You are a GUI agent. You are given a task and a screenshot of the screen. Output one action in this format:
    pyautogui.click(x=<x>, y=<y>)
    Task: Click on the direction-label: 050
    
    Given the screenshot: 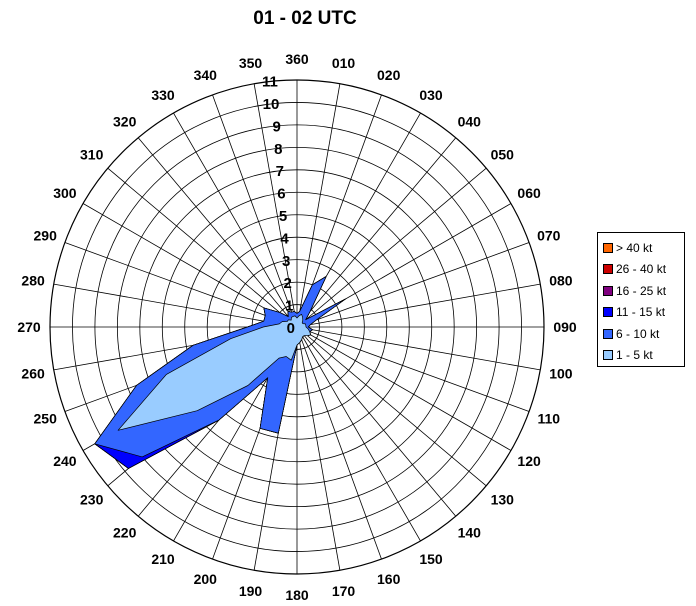 What is the action you would take?
    pyautogui.click(x=503, y=155)
    